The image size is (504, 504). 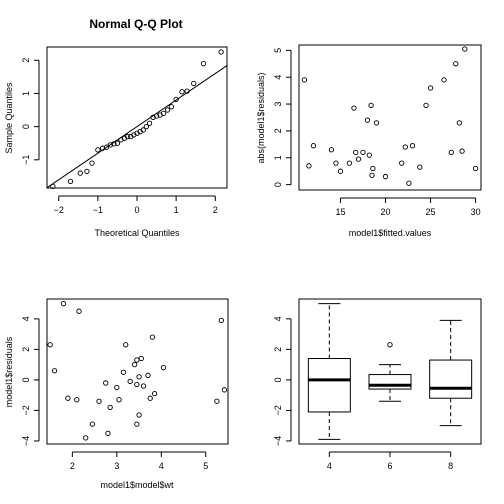 I want to click on wt-y-label: model1$residuals, so click(x=9, y=371).